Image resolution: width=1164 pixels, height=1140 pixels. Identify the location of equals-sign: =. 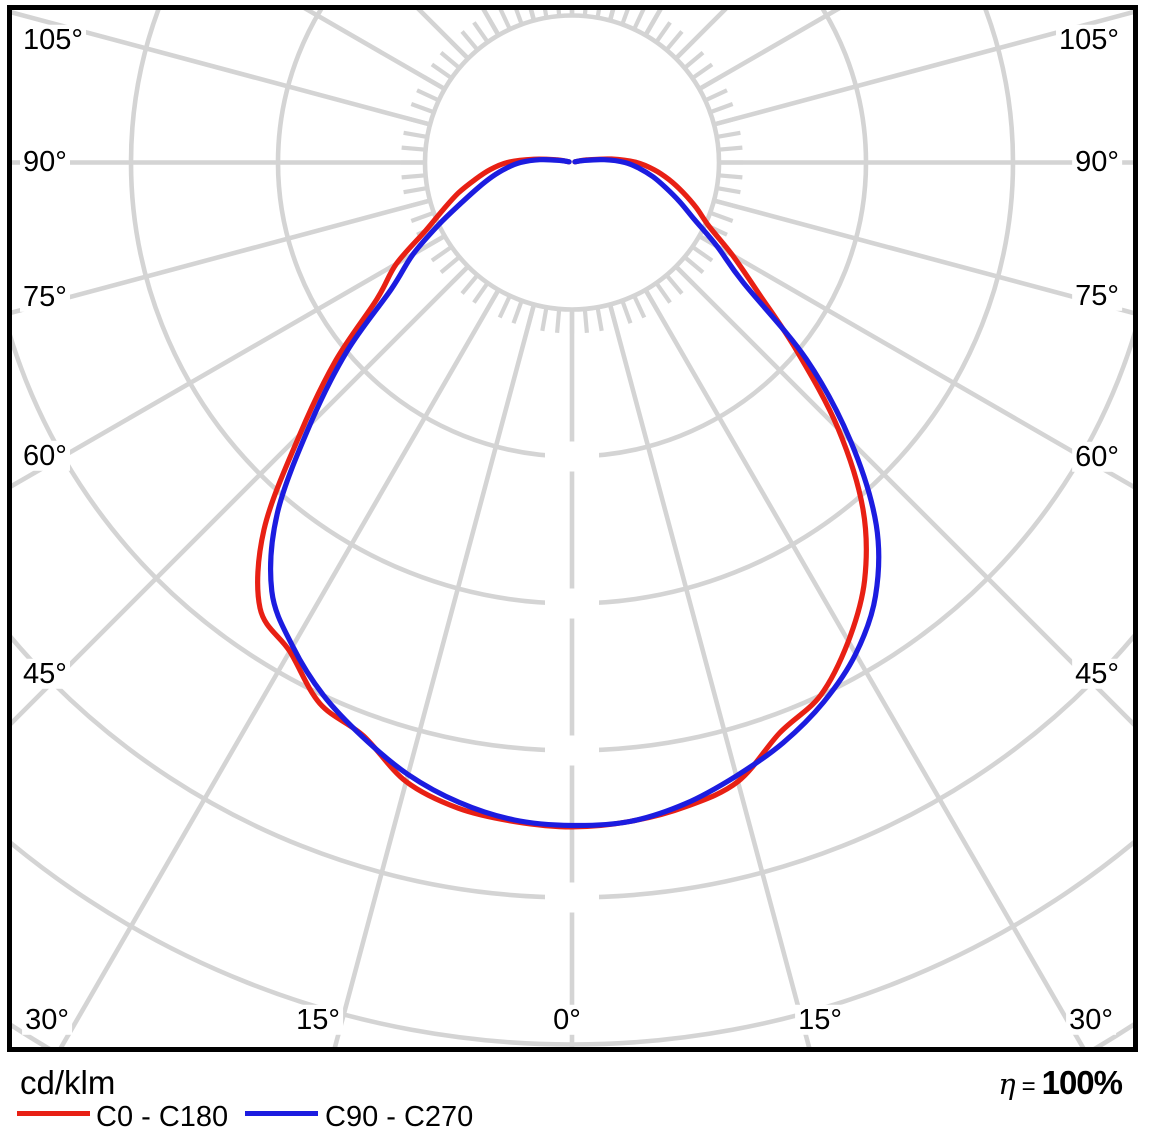
(1028, 1086).